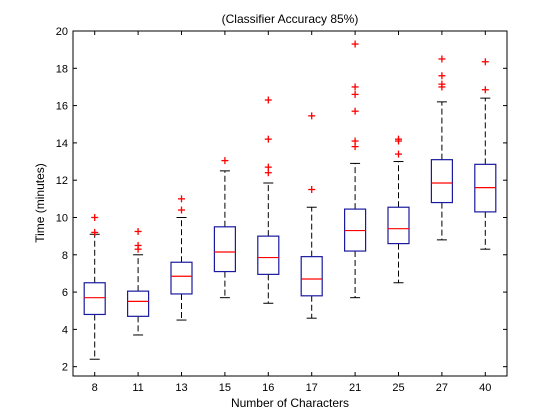 The height and width of the screenshot is (420, 560). I want to click on x-tick-label: 17, so click(312, 388).